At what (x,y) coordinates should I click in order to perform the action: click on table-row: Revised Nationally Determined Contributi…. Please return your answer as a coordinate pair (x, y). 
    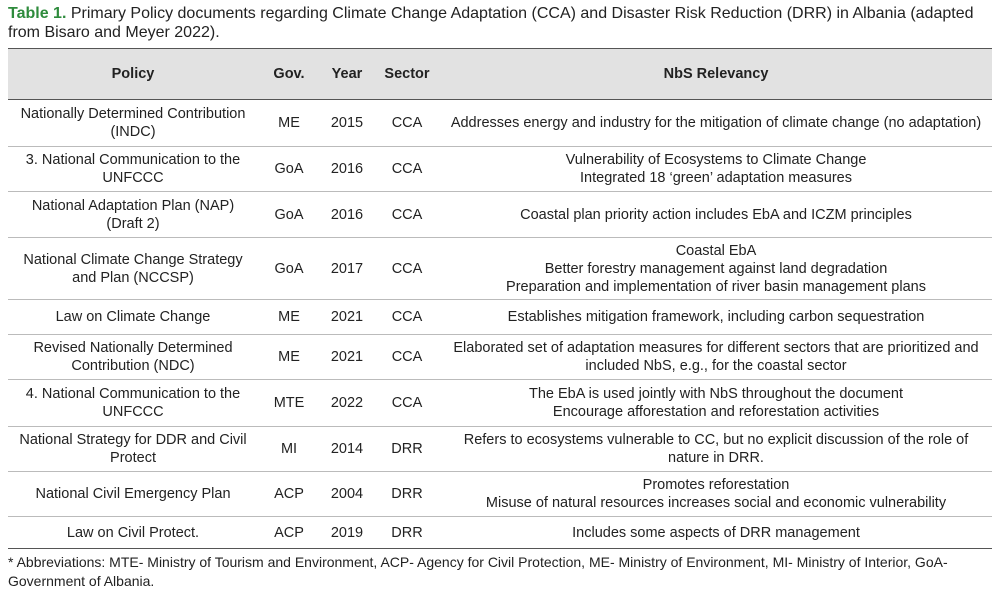
    Looking at the image, I should click on (500, 357).